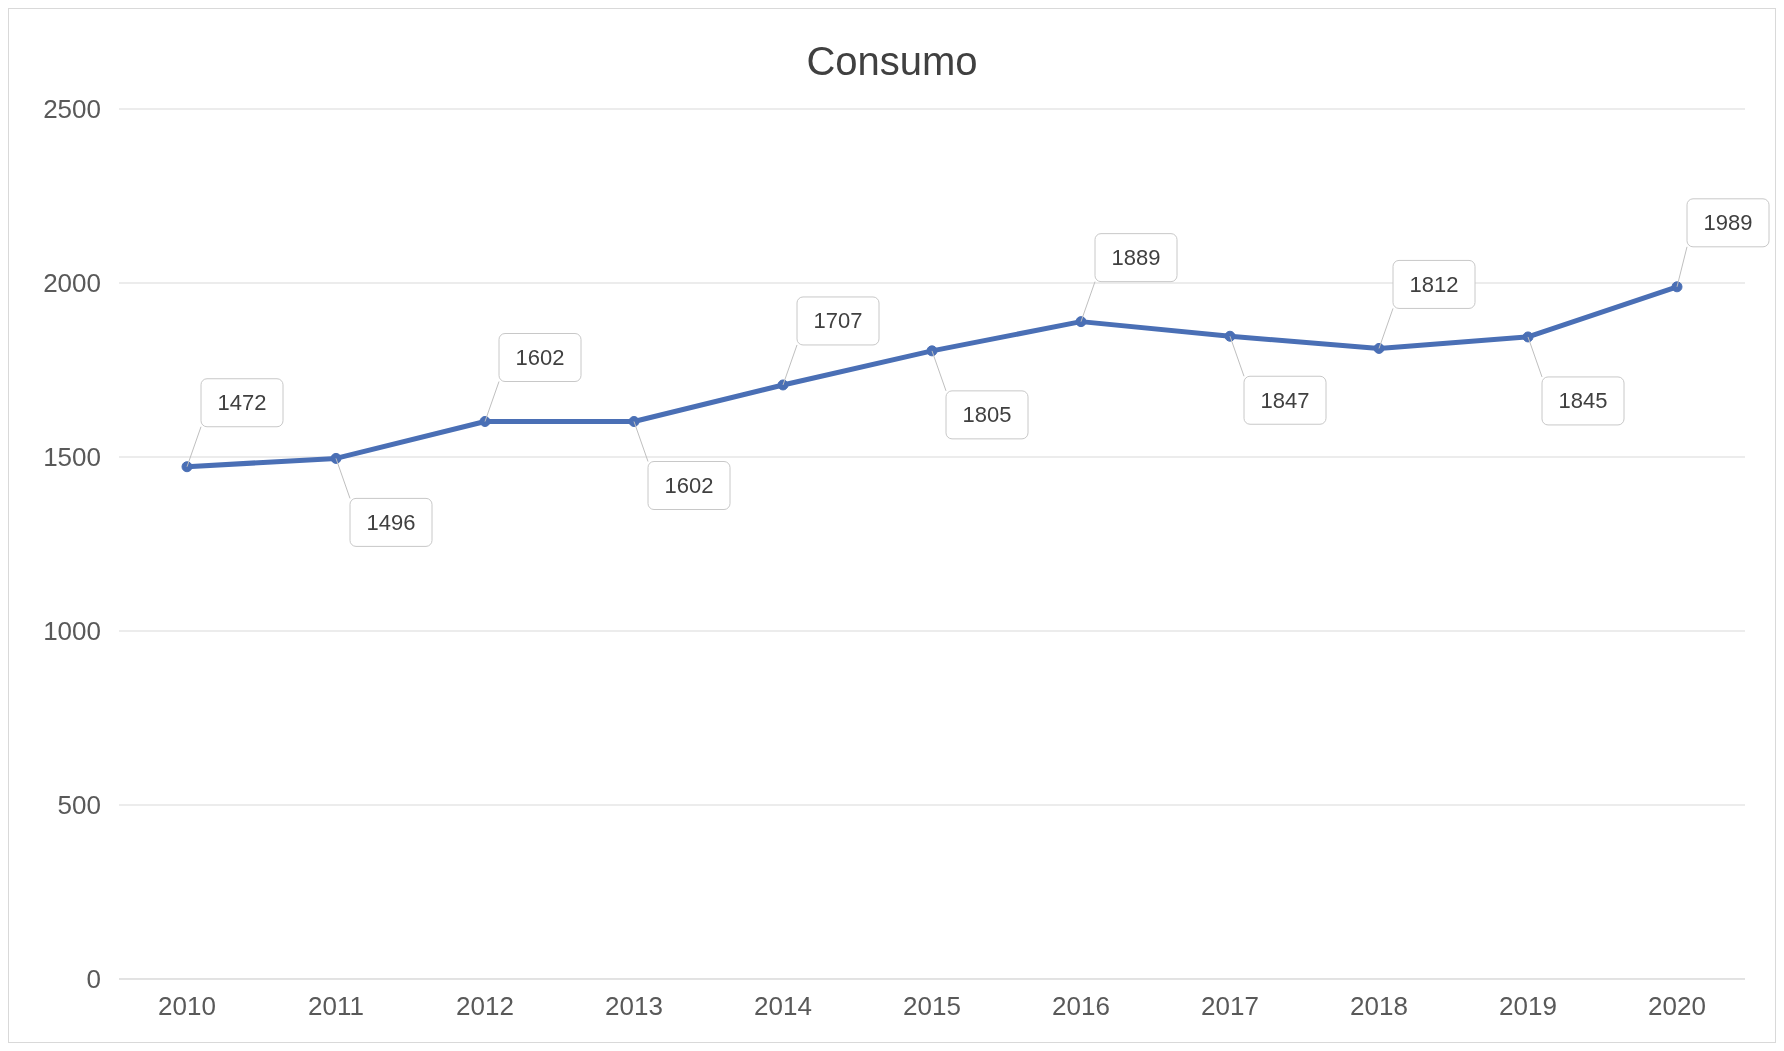  Describe the element at coordinates (72, 457) in the screenshot. I see `y-tick-label: 1500` at that location.